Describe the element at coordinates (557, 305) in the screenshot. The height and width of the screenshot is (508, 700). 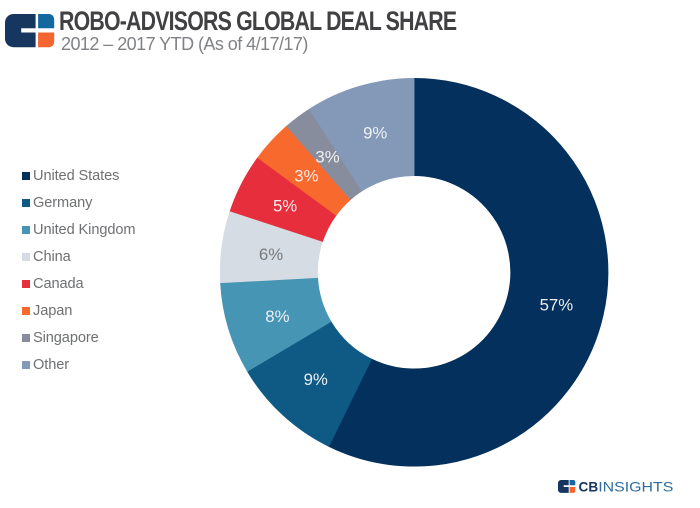
I see `svg-text: 57%` at that location.